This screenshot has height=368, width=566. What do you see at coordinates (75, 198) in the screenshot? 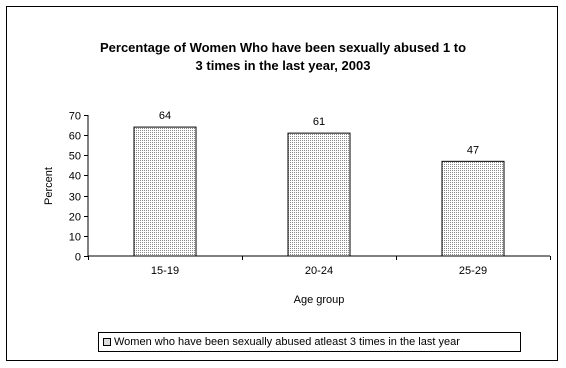
I see `y-tick-label: 30` at bounding box center [75, 198].